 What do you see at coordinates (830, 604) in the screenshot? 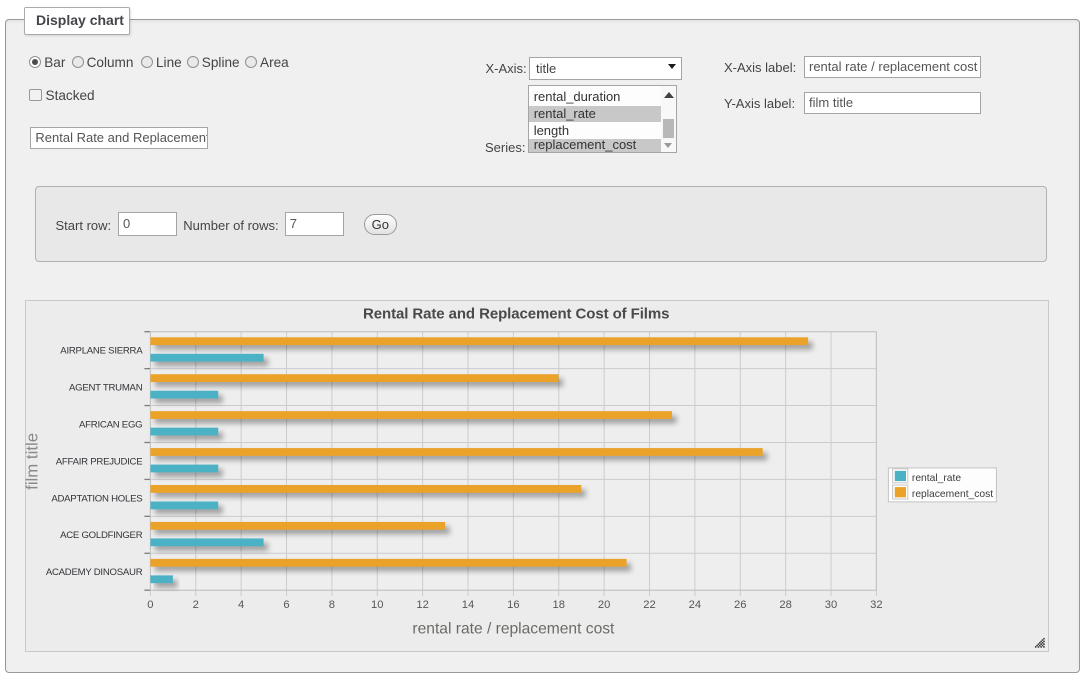
I see `svg-text: 30` at bounding box center [830, 604].